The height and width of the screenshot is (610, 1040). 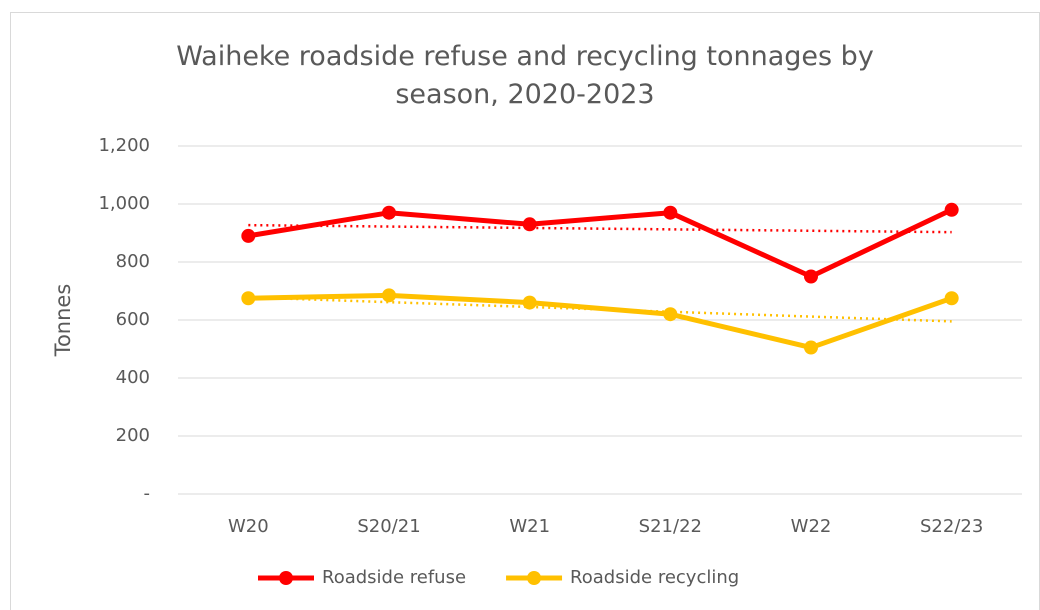 What do you see at coordinates (133, 377) in the screenshot?
I see `y-tick-label: 400` at bounding box center [133, 377].